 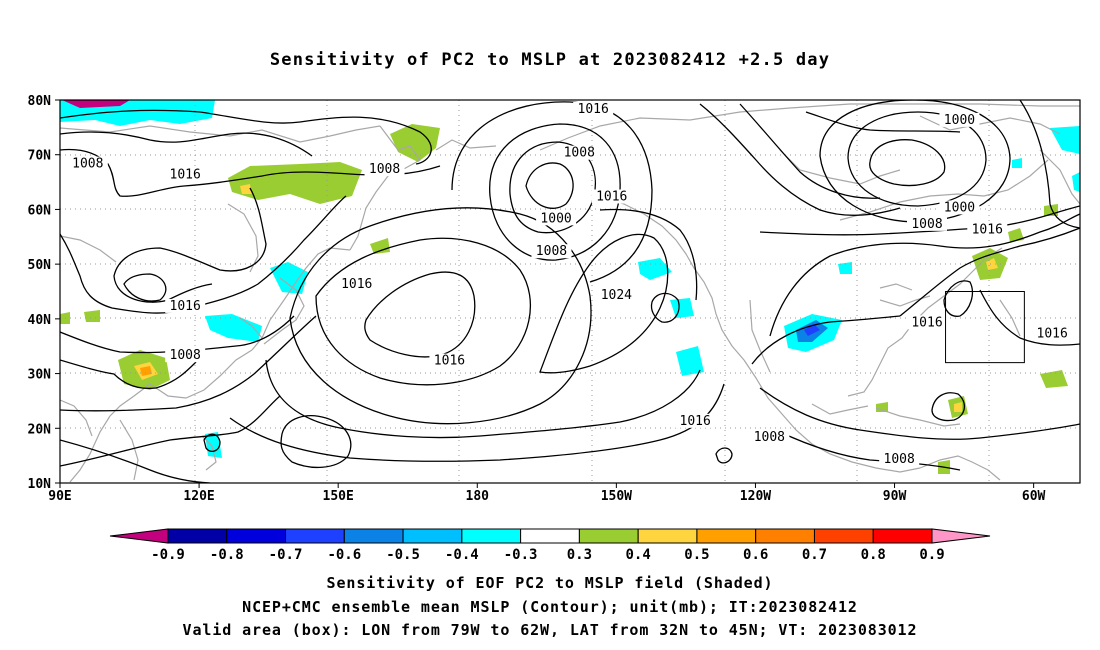 What do you see at coordinates (931, 555) in the screenshot?
I see `colorbar-label: 0.9` at bounding box center [931, 555].